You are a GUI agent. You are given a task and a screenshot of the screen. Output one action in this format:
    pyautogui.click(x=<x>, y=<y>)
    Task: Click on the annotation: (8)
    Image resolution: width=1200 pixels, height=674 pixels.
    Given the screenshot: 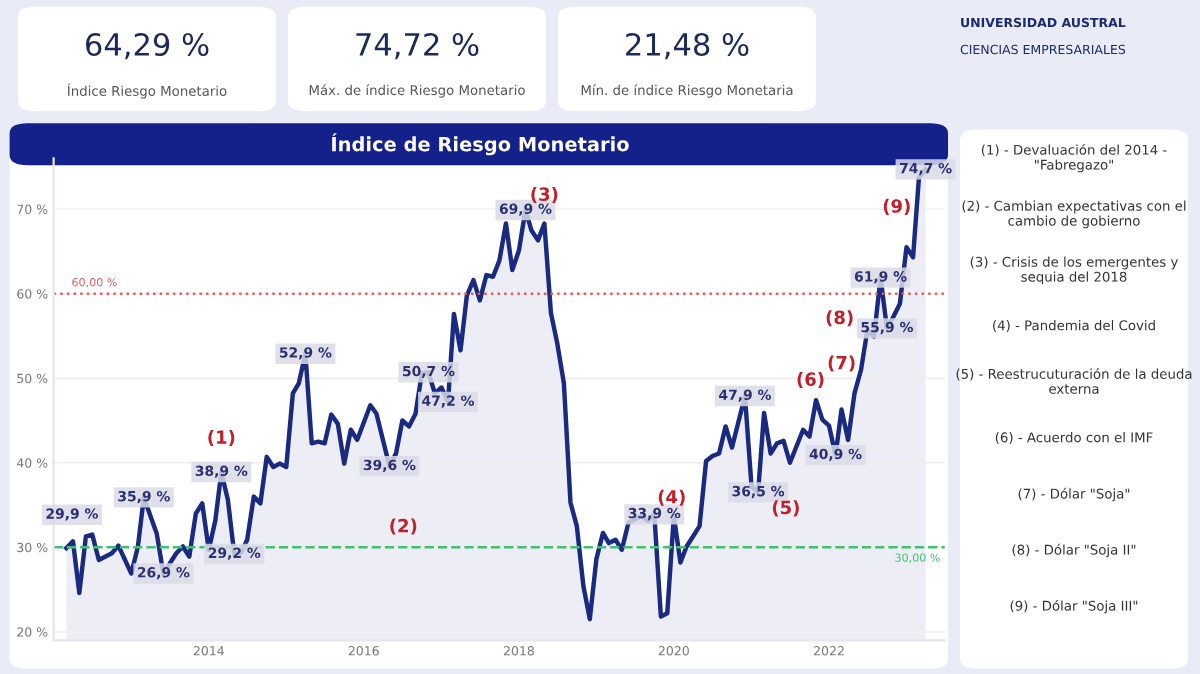 What is the action you would take?
    pyautogui.click(x=839, y=318)
    